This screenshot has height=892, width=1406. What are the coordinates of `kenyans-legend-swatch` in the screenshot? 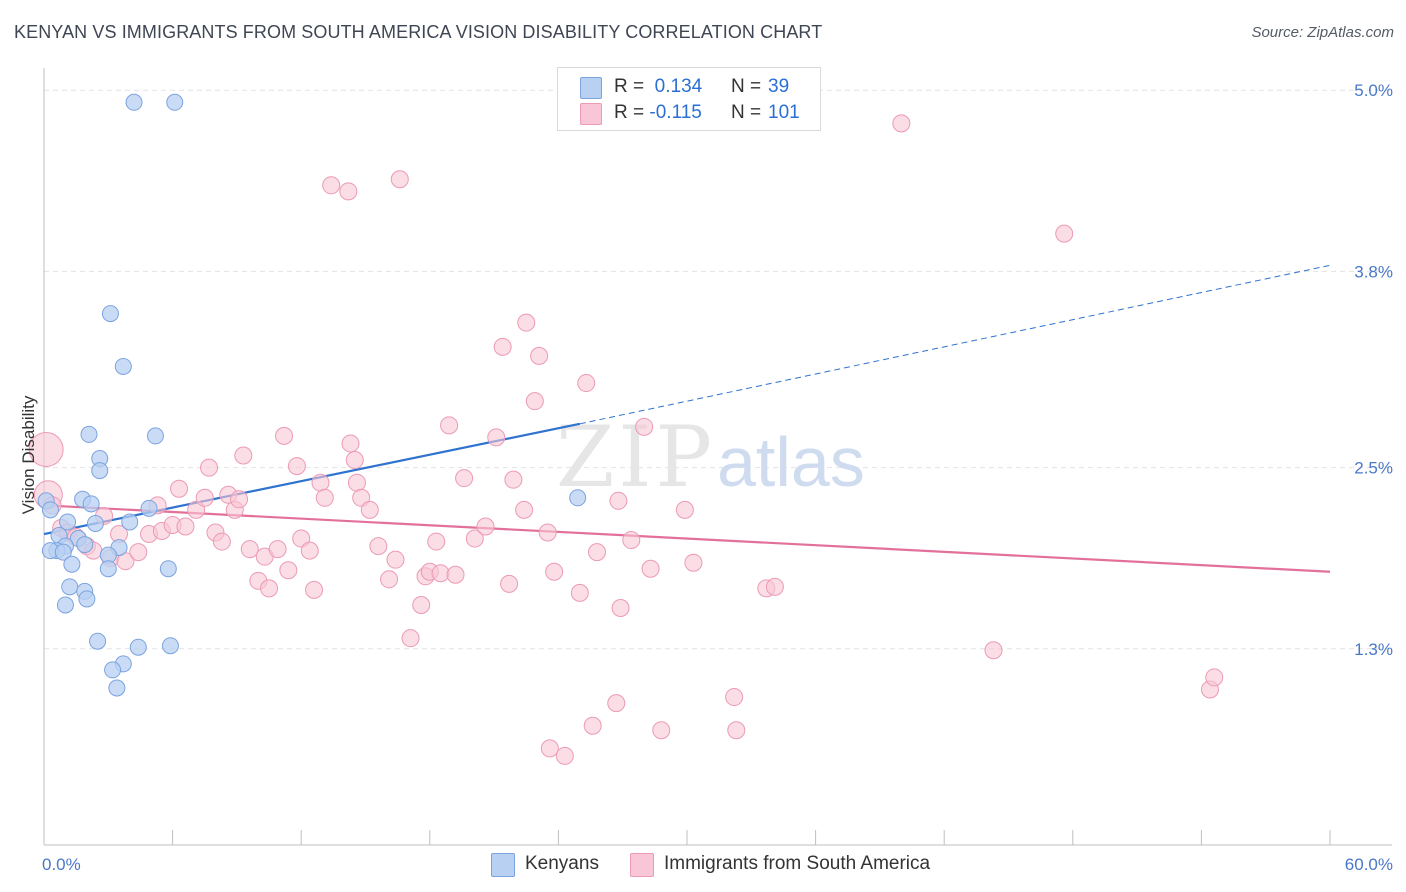 It's located at (503, 865).